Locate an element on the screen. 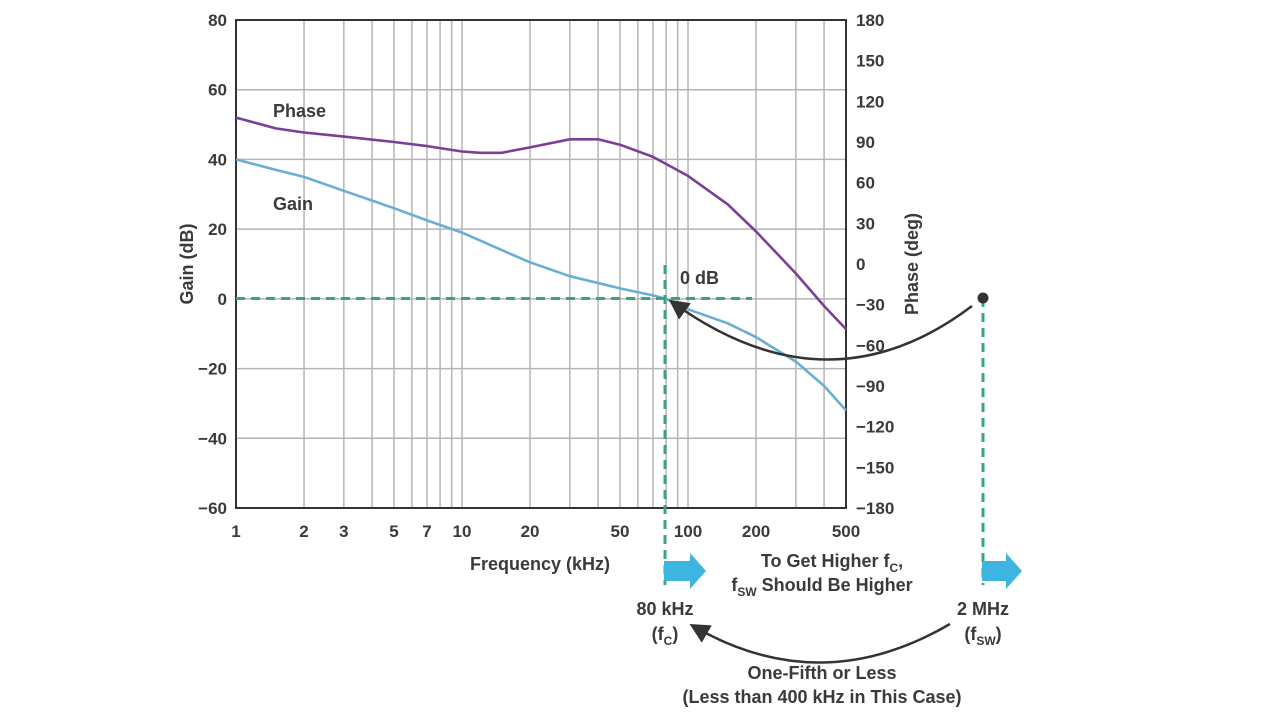 This screenshot has height=722, width=1280. y-right-tick-label: 0 is located at coordinates (860, 264).